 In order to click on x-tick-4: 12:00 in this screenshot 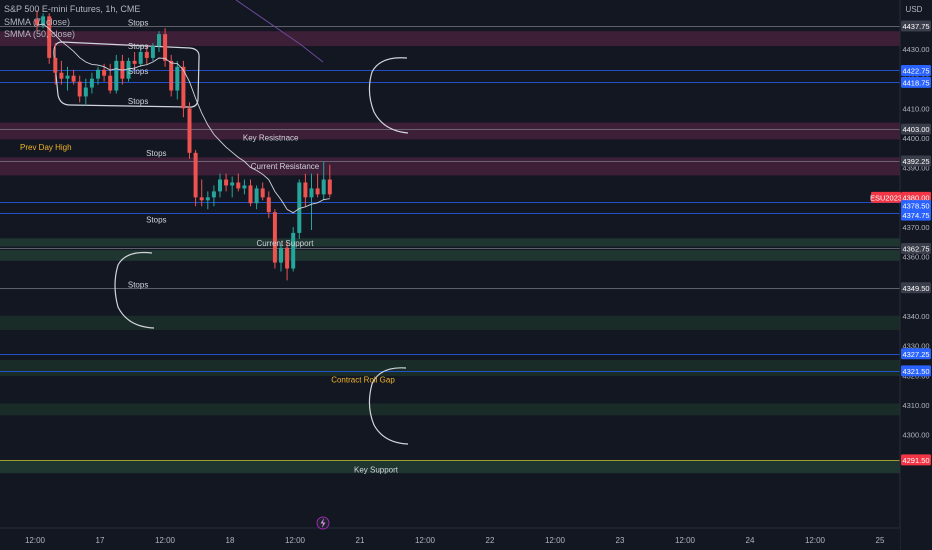, I will do `click(295, 540)`.